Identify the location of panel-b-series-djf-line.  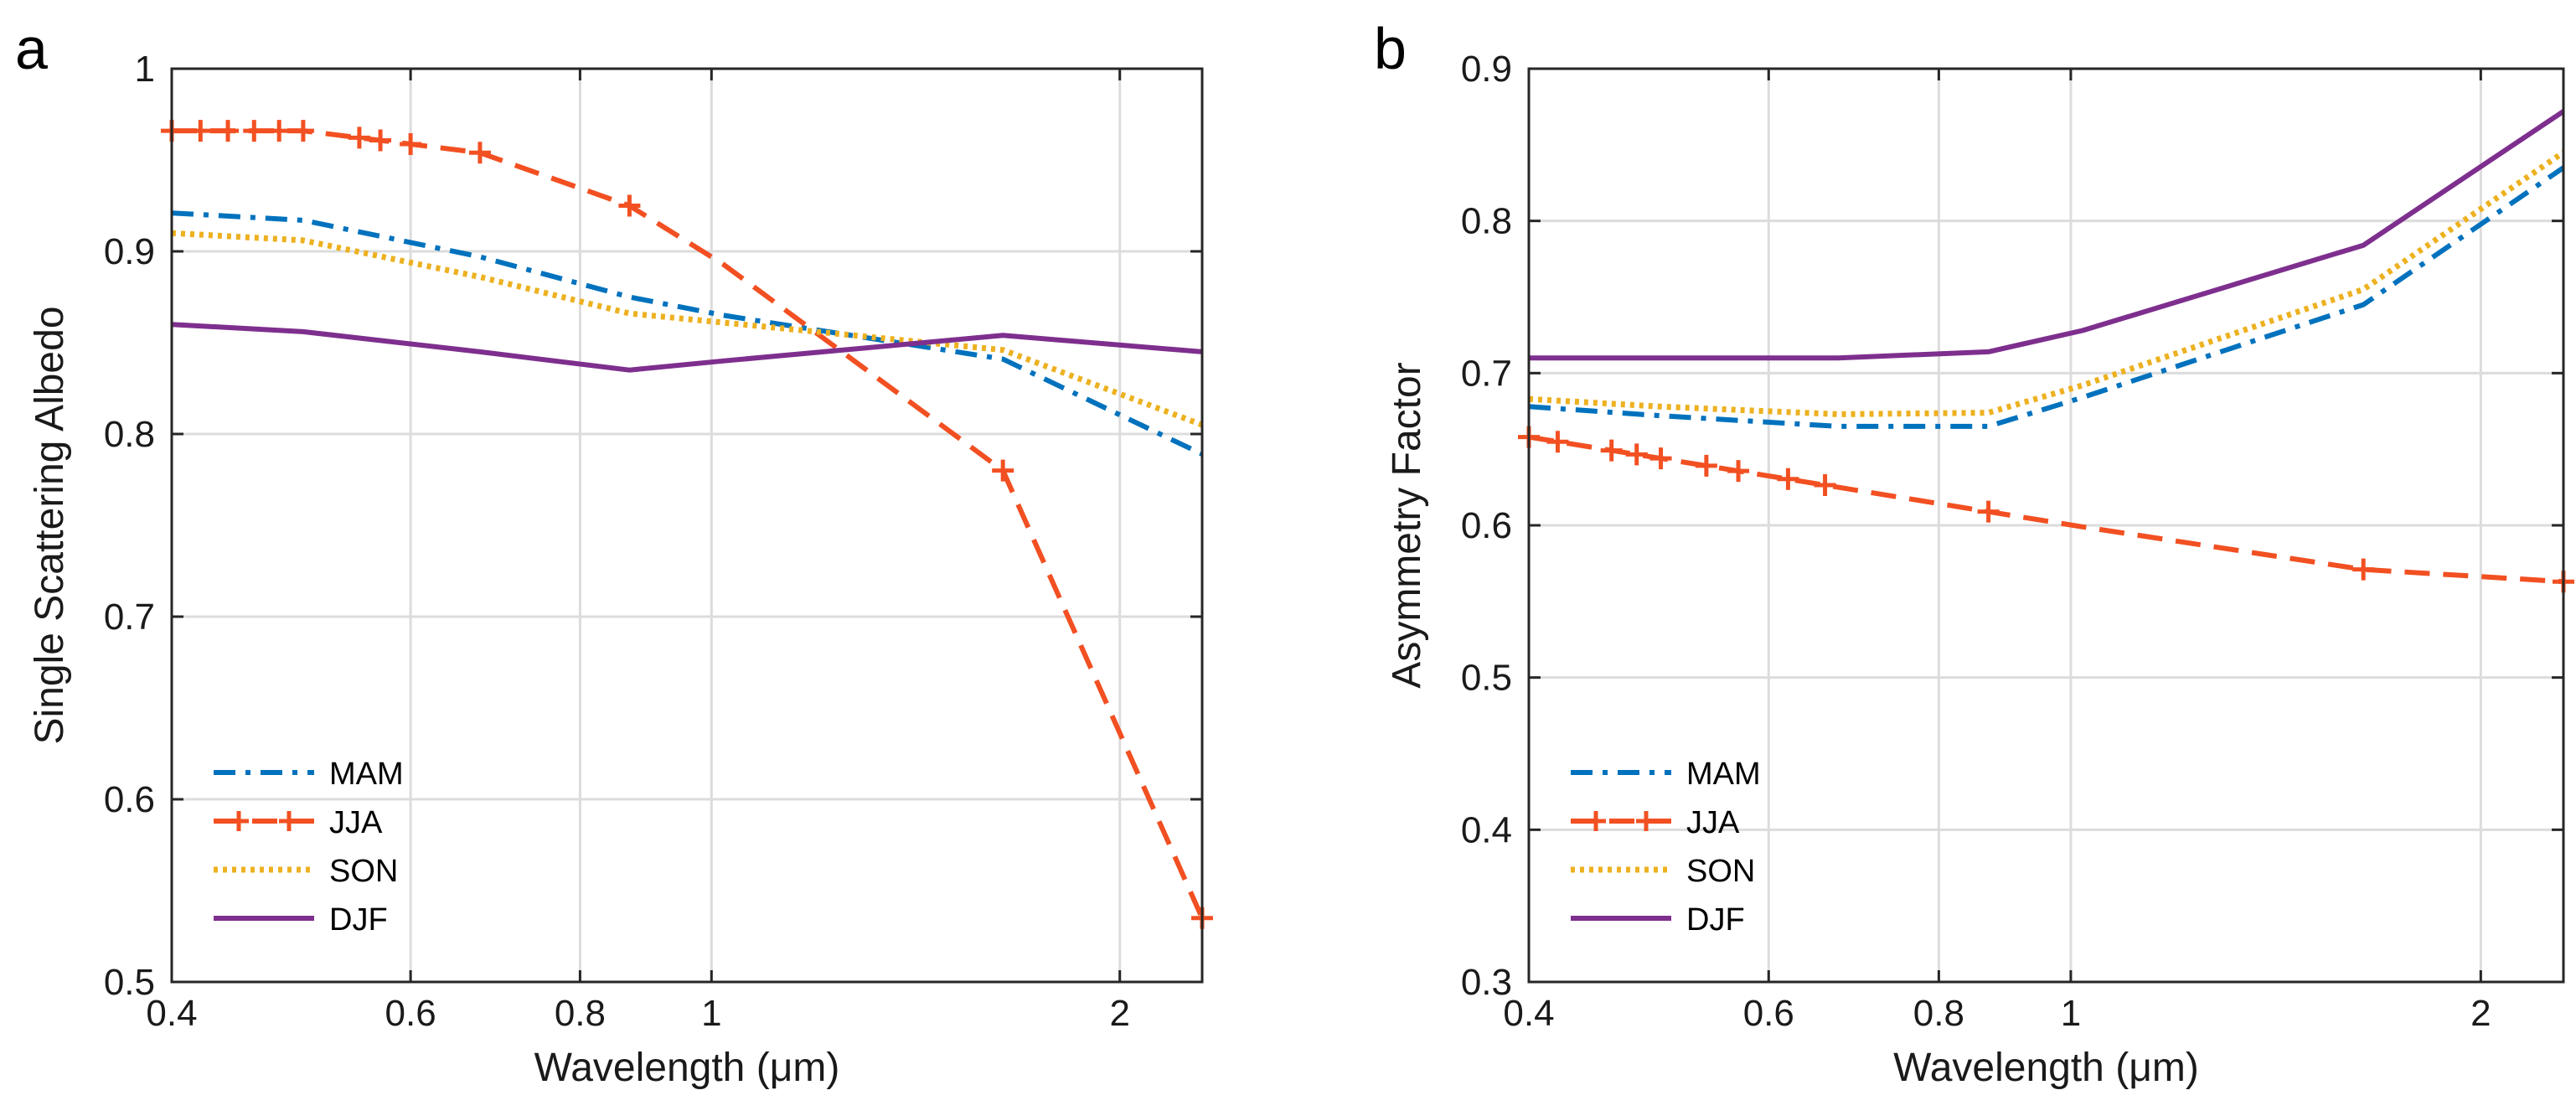
(2046, 235).